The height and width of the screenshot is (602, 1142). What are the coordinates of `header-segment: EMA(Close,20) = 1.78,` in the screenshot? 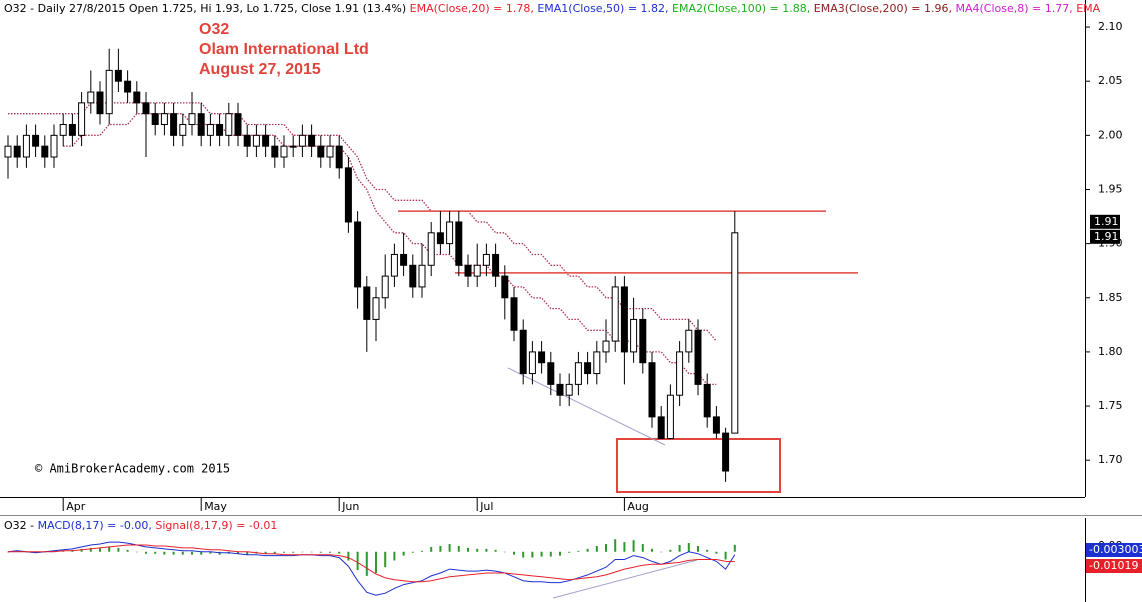 It's located at (474, 8).